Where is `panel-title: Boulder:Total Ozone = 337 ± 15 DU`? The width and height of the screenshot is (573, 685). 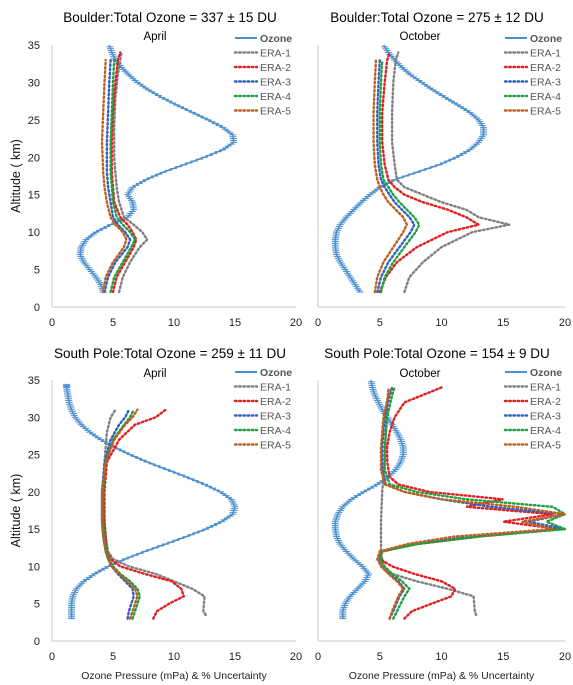
panel-title: Boulder:Total Ozone = 337 ± 15 DU is located at coordinates (169, 17).